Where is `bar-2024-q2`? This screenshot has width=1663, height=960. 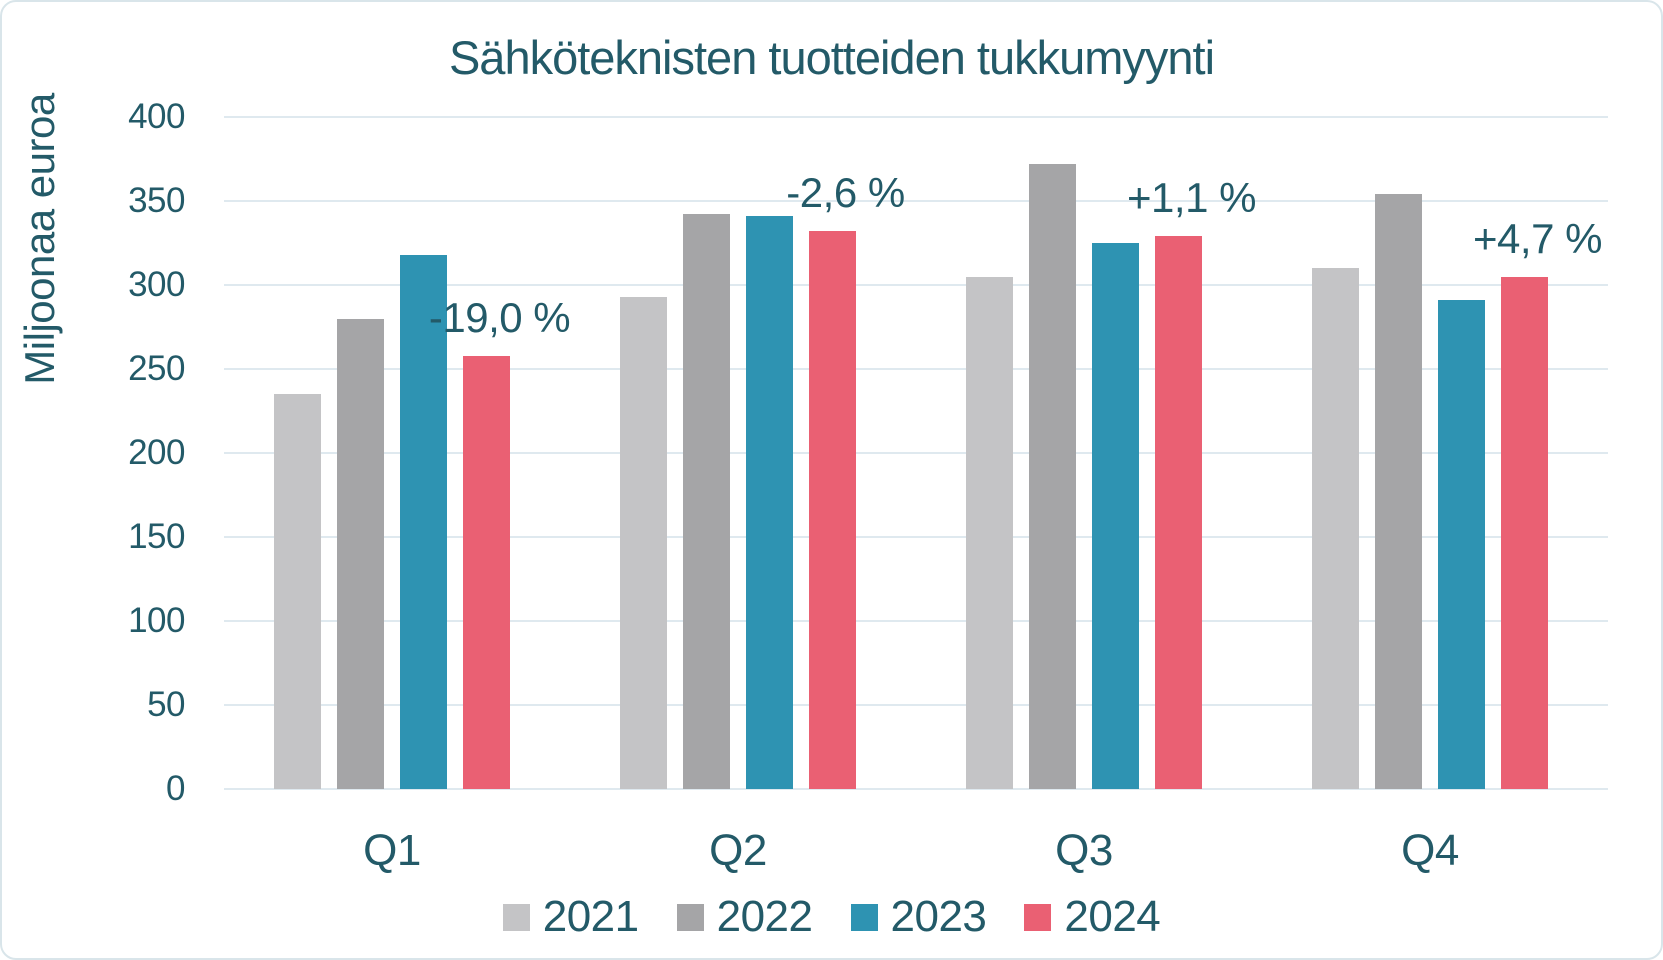
bar-2024-q2 is located at coordinates (832, 510).